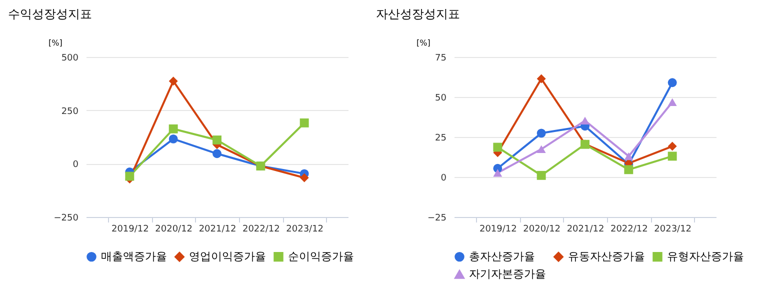  What do you see at coordinates (321, 256) in the screenshot?
I see `legend-label: 순이익증가율` at bounding box center [321, 256].